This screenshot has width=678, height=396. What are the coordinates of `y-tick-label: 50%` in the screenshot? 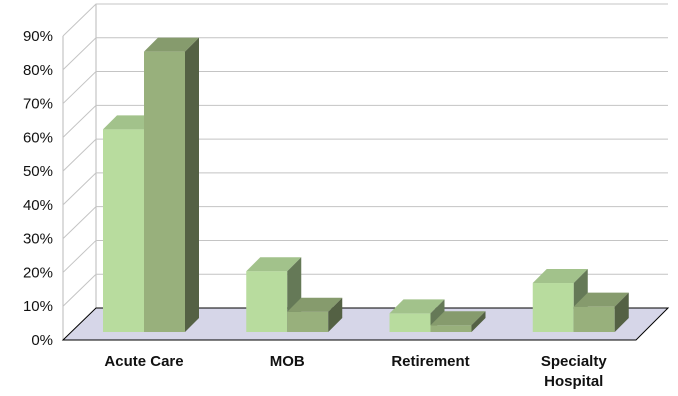 It's located at (38, 171).